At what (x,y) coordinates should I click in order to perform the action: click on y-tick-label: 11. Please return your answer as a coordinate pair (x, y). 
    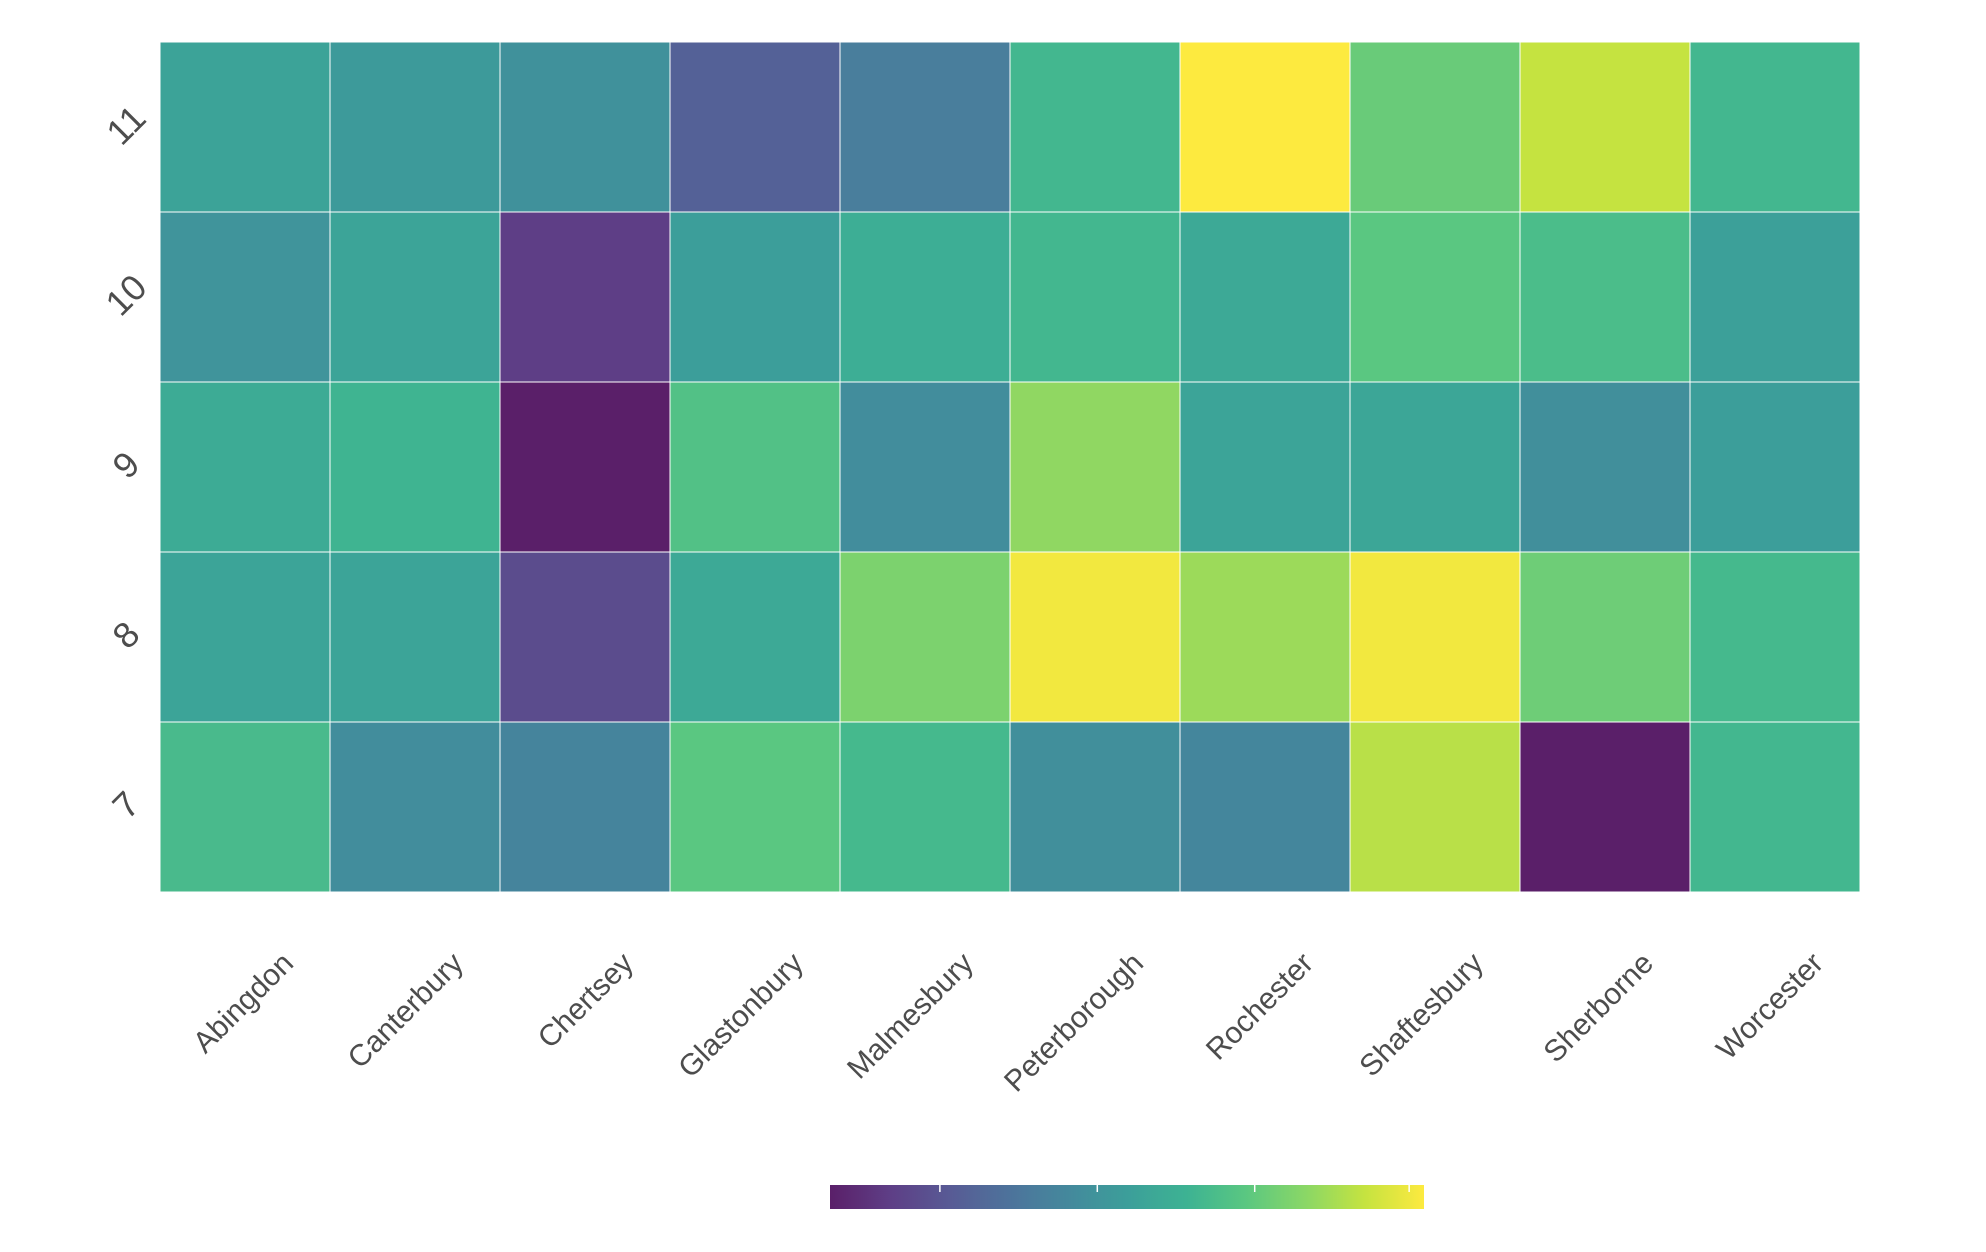
    Looking at the image, I should click on (125, 124).